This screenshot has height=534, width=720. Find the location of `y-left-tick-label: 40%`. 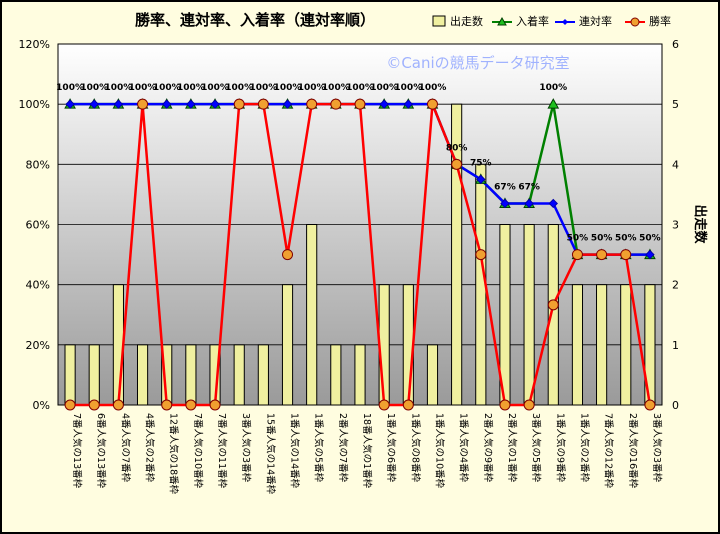

y-left-tick-label: 40% is located at coordinates (38, 285).